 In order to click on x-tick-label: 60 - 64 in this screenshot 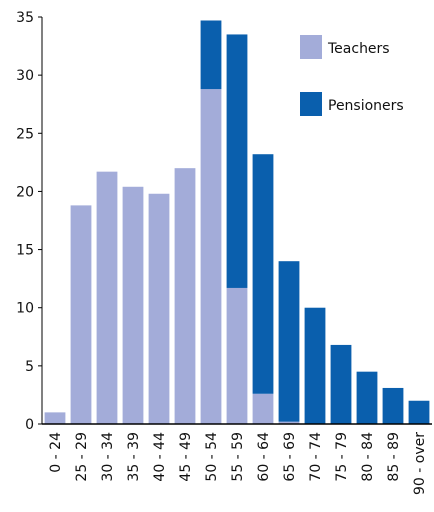, I will do `click(264, 457)`.